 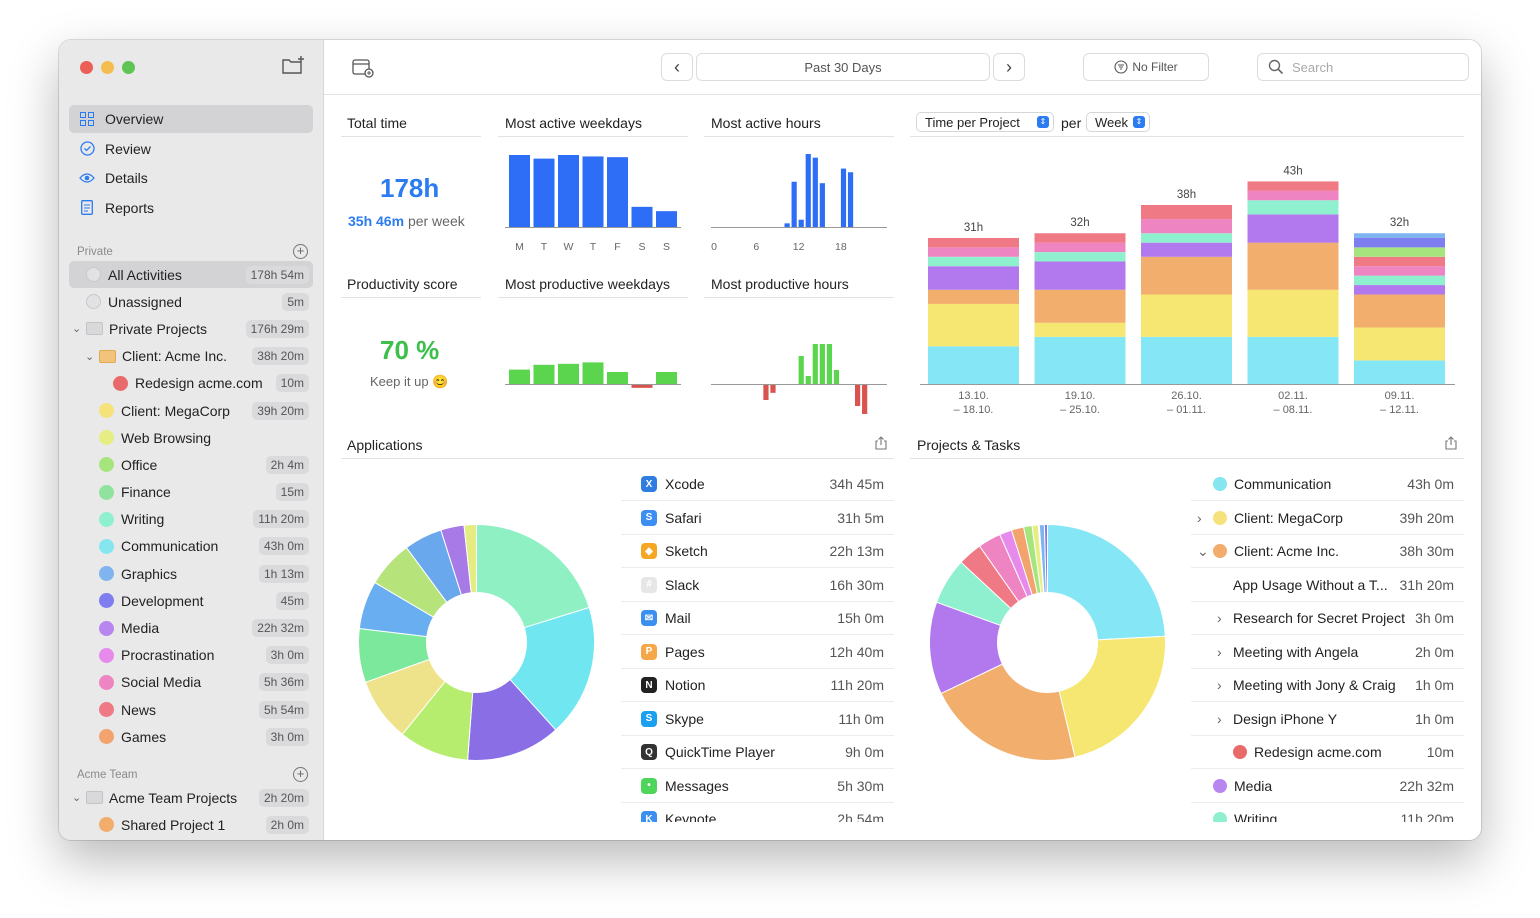 I want to click on sidebar-item-overview: Overview, so click(x=191, y=119).